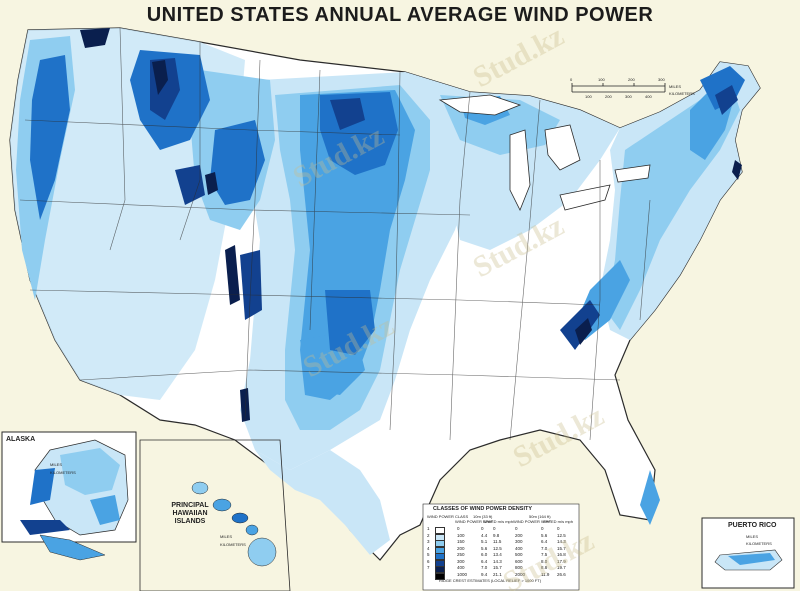 Image resolution: width=800 pixels, height=591 pixels. What do you see at coordinates (350, 322) in the screenshot?
I see `wind-class5-region-kansas` at bounding box center [350, 322].